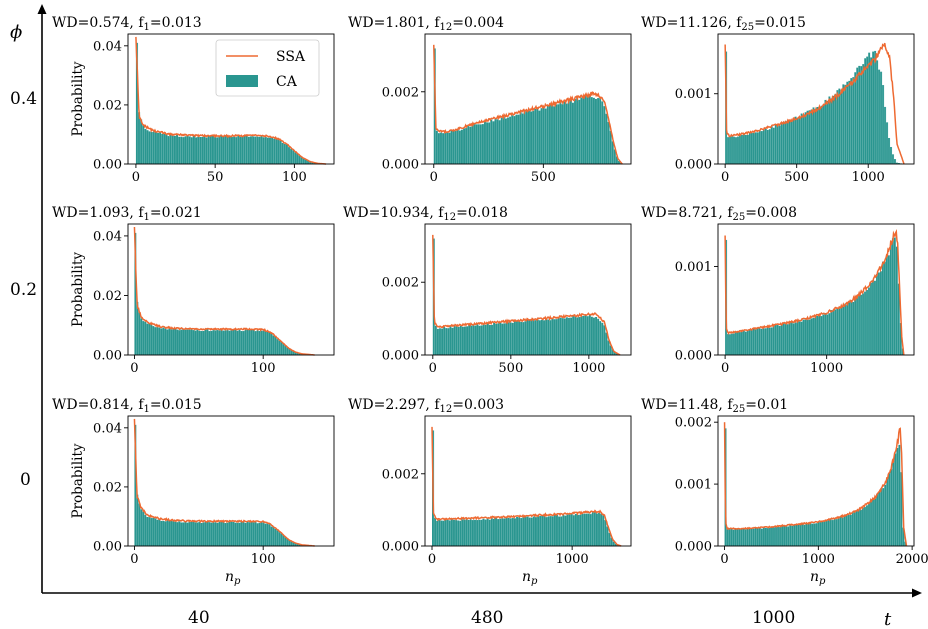 This screenshot has height=629, width=928. What do you see at coordinates (23, 99) in the screenshot?
I see `phi-level-0-4: 0.4` at bounding box center [23, 99].